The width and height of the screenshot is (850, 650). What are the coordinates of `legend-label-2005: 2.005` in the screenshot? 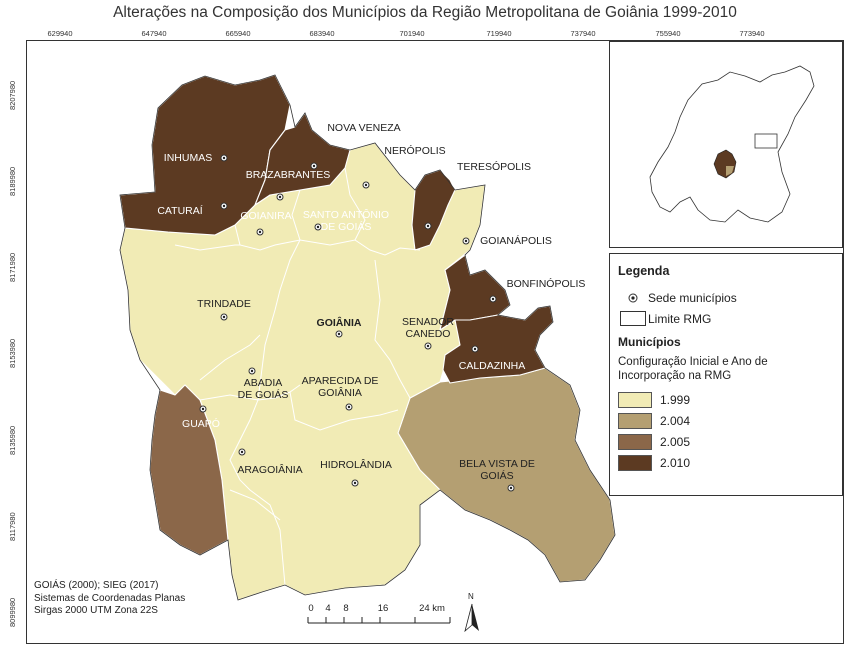 It's located at (675, 441).